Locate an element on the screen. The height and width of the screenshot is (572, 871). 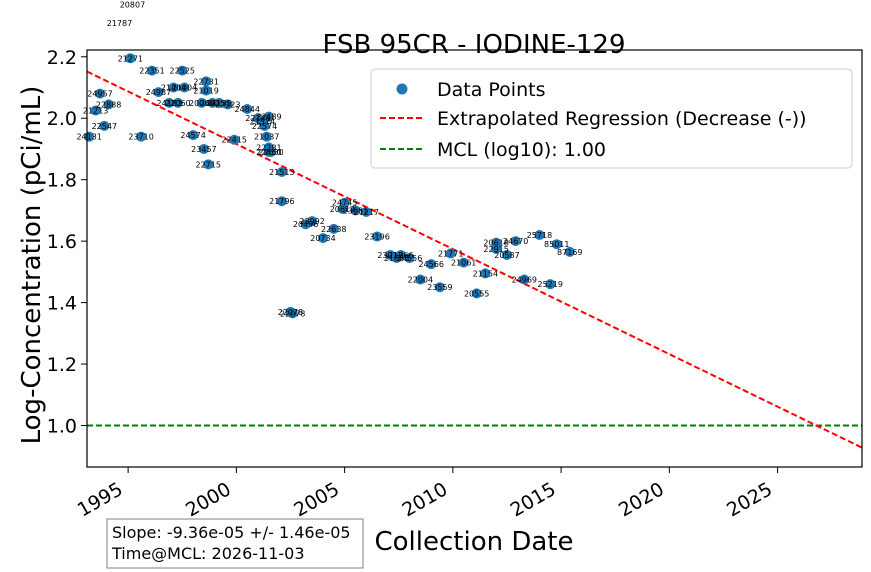
data-point-label: 20612 is located at coordinates (342, 209).